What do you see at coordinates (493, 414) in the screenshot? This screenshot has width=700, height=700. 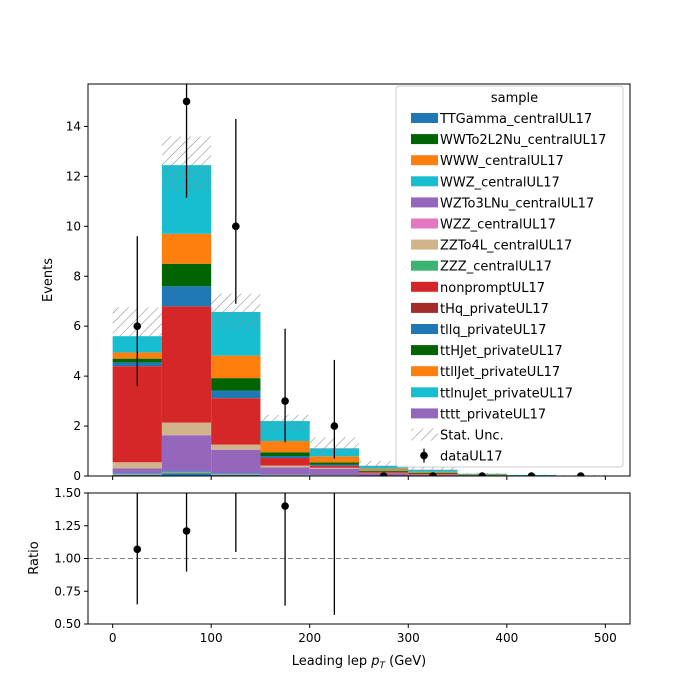 I see `legend-label-14: tttt_privateUL17` at bounding box center [493, 414].